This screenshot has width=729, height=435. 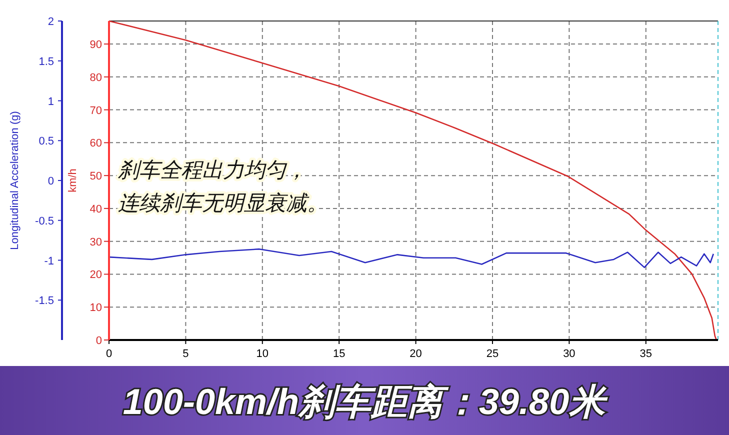 I want to click on y2-tick-label: 1, so click(x=51, y=102).